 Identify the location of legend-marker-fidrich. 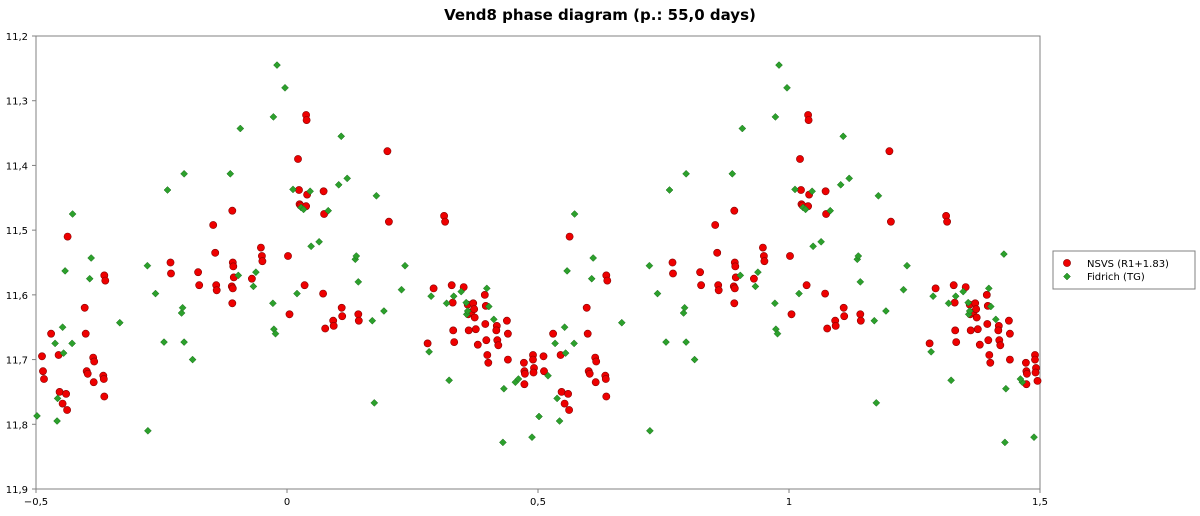
(1067, 276).